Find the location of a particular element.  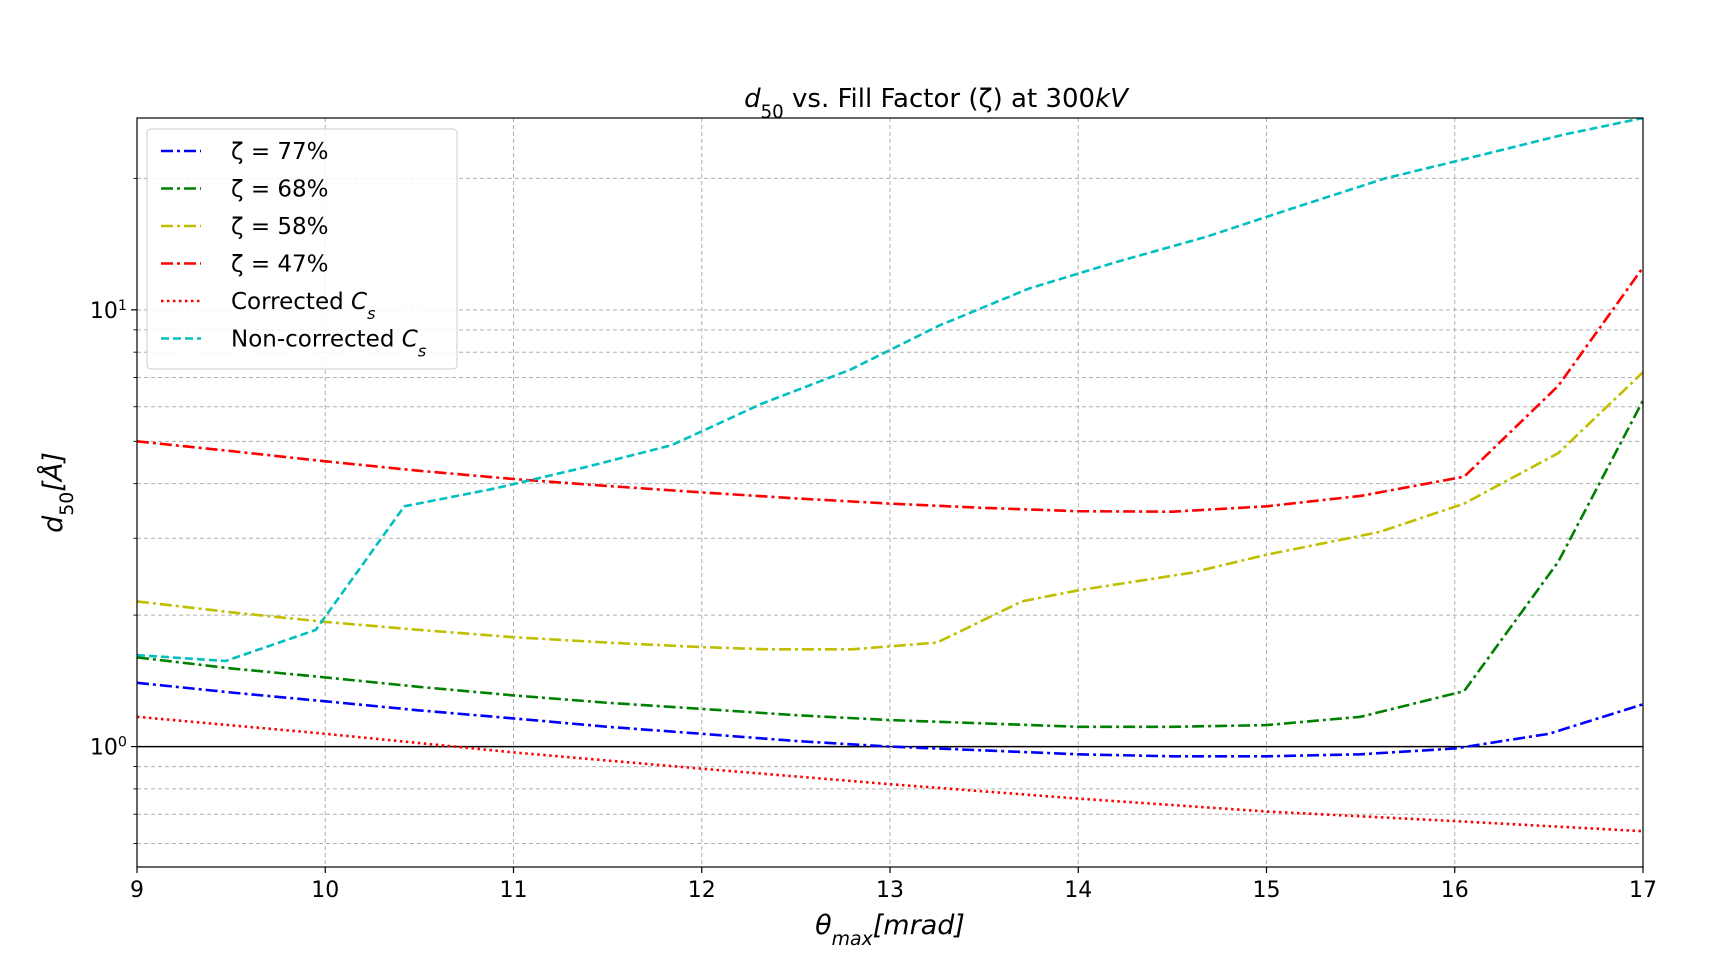

legend-label-1: ζ = 68% is located at coordinates (280, 190).